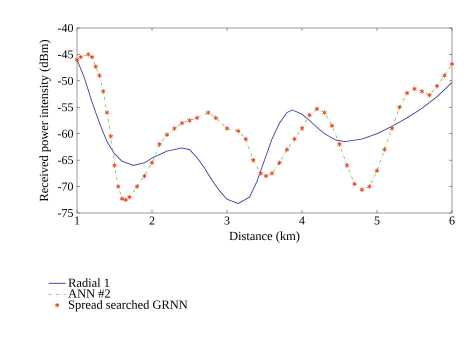 This screenshot has width=474, height=346. Describe the element at coordinates (128, 306) in the screenshot. I see `legend-label: Spread searched GRNN` at that location.